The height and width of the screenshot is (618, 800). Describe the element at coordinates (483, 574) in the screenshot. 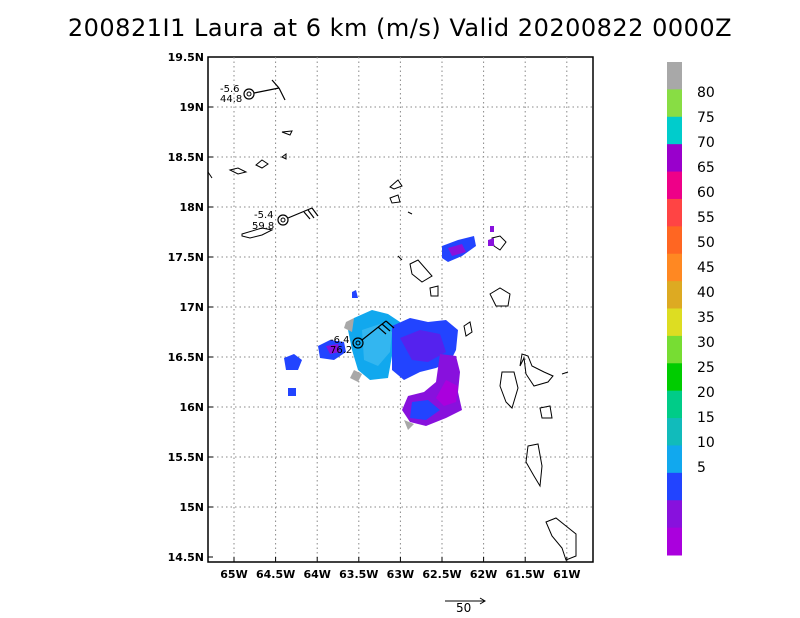

I see `x-tick-label: 62W` at that location.